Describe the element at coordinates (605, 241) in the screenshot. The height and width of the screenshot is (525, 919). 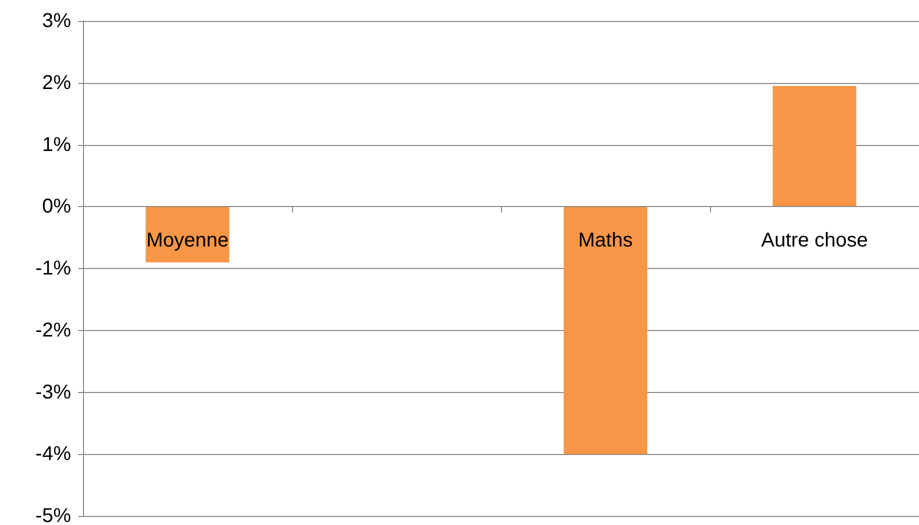
I see `x-tick-label: Maths` at that location.